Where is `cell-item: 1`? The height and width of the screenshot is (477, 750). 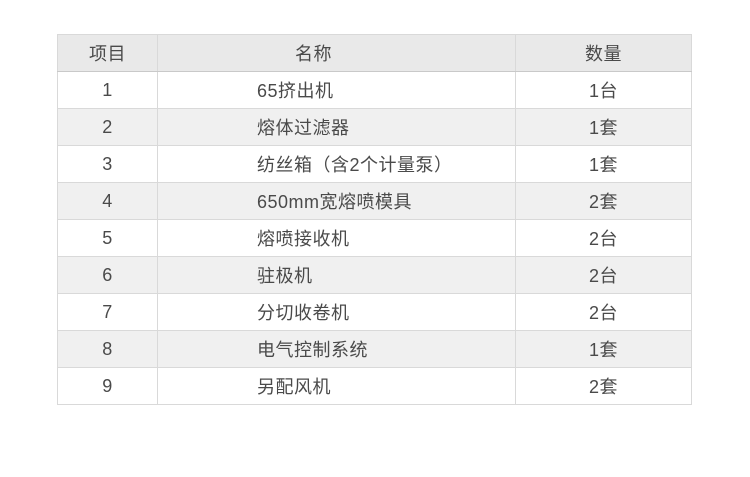 cell-item: 1 is located at coordinates (107, 90).